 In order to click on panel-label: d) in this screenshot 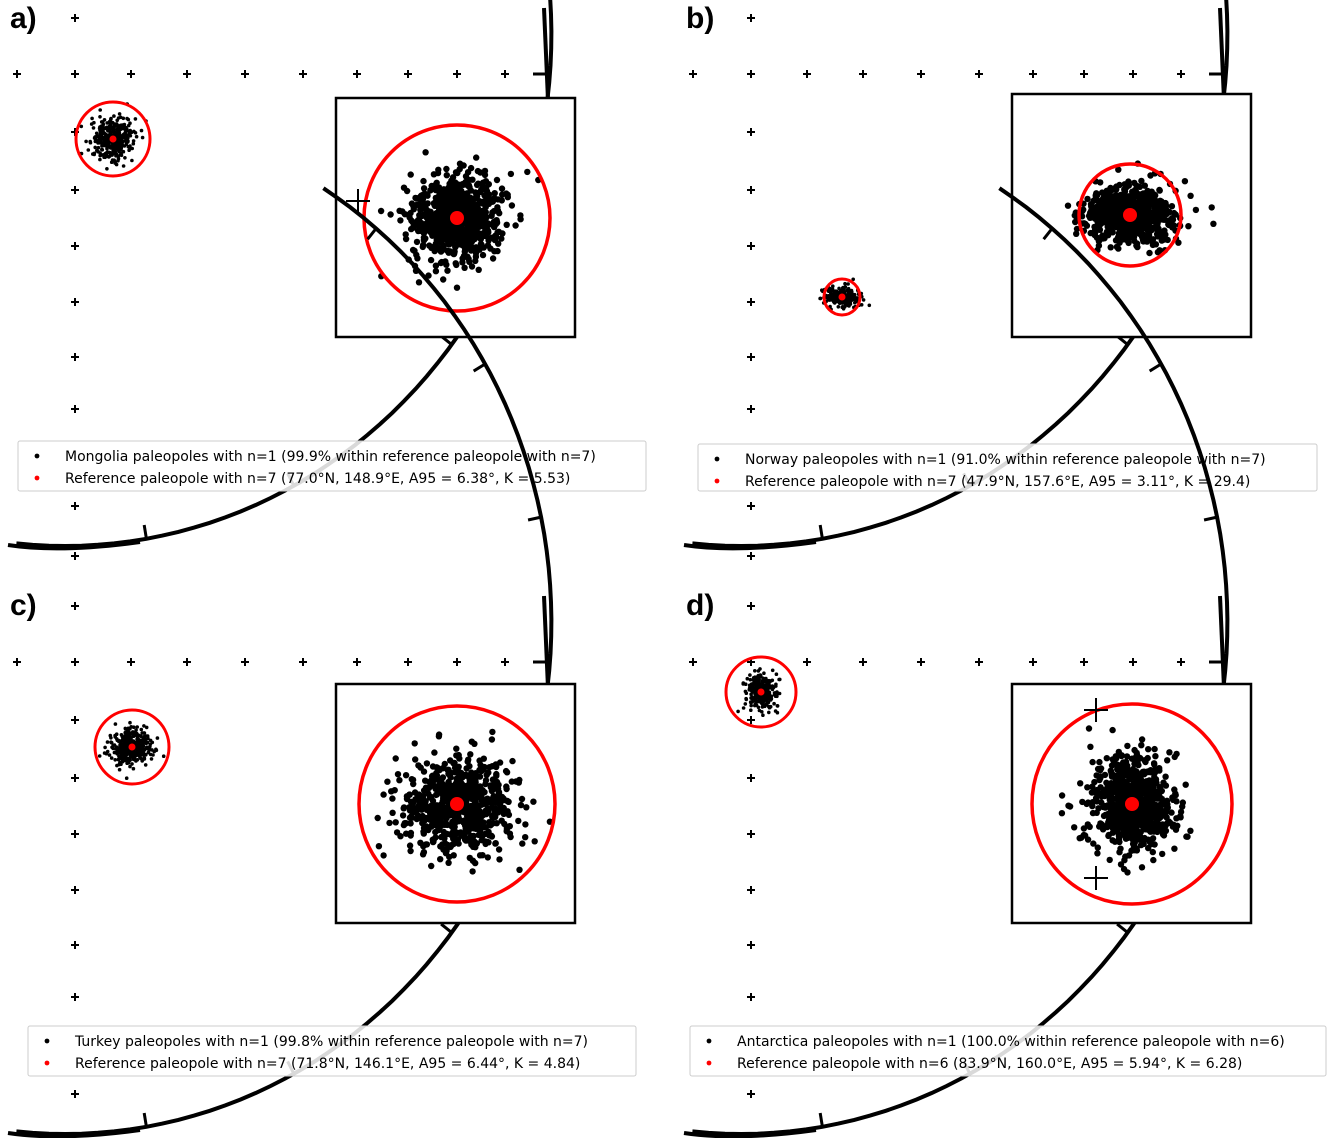, I will do `click(700, 605)`.